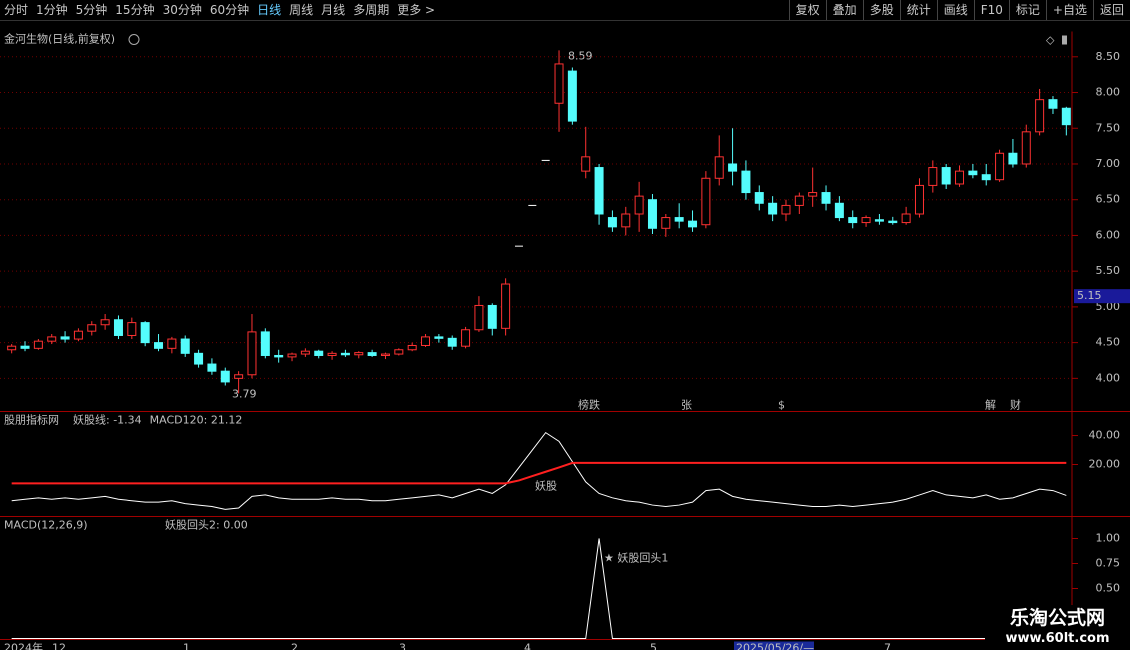  I want to click on tool-button: 叠加, so click(844, 10).